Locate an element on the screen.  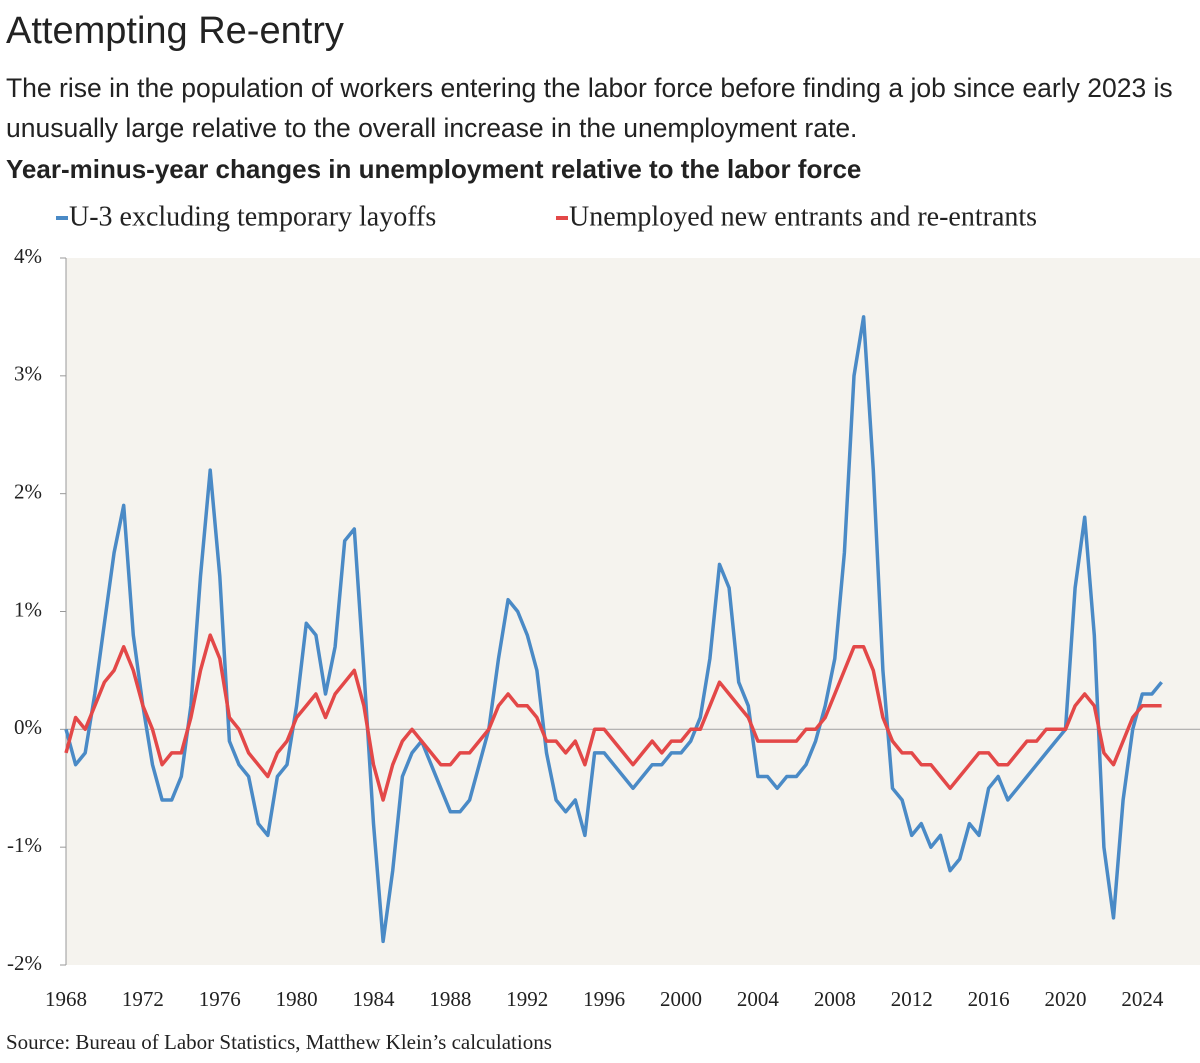
y-tick-label: 0% is located at coordinates (28, 727).